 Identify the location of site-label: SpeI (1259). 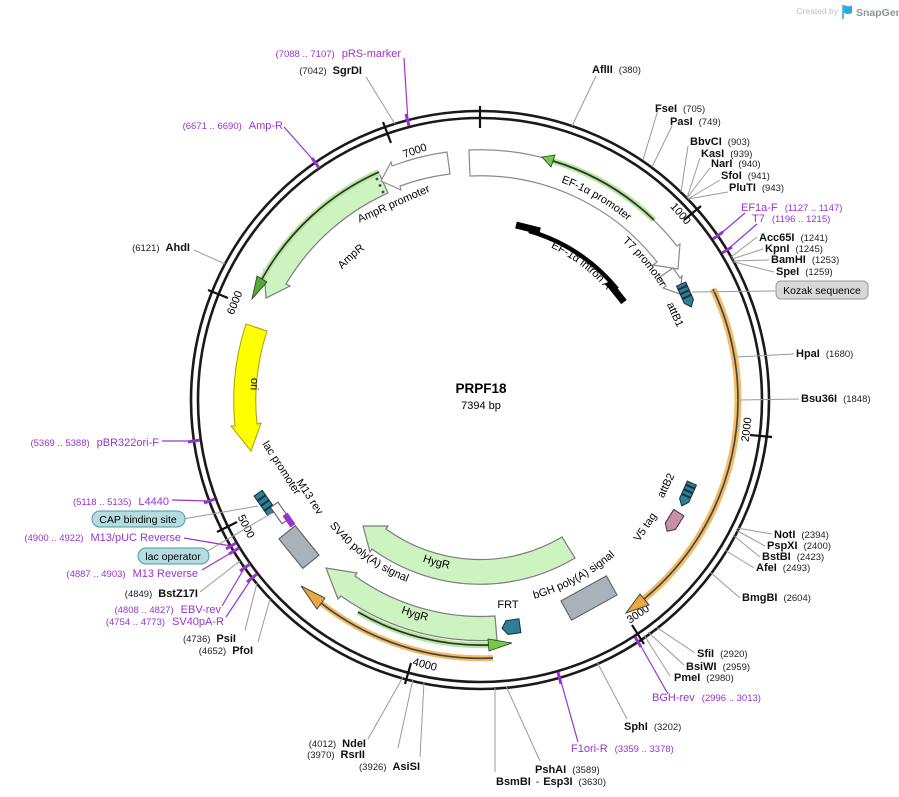
(804, 272).